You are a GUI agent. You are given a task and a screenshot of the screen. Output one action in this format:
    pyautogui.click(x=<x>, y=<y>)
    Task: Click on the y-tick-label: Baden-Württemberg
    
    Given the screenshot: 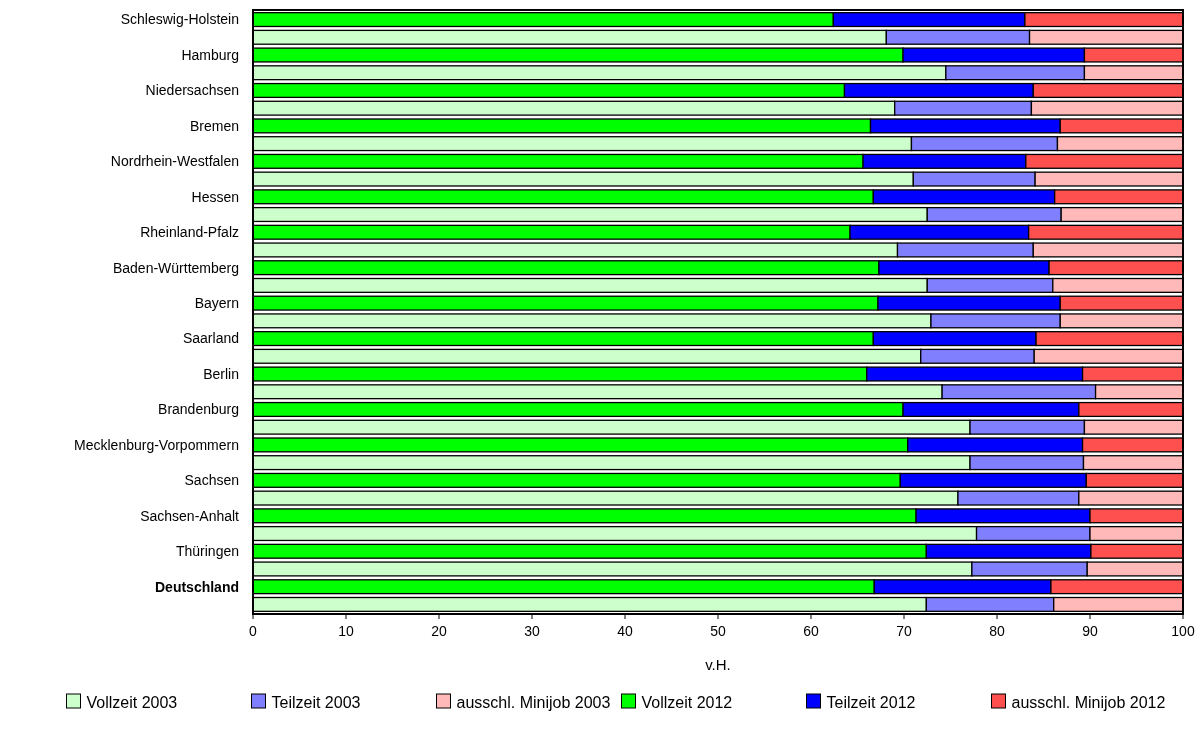 What is the action you would take?
    pyautogui.click(x=175, y=267)
    